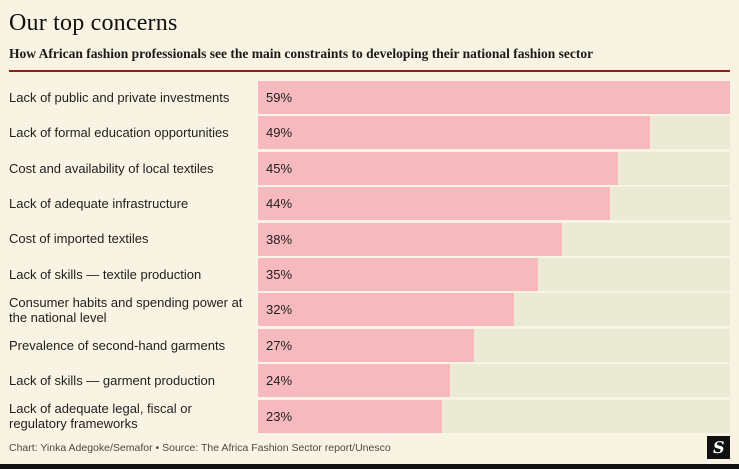 The width and height of the screenshot is (739, 469). What do you see at coordinates (494, 345) in the screenshot?
I see `bar-track: 27%` at bounding box center [494, 345].